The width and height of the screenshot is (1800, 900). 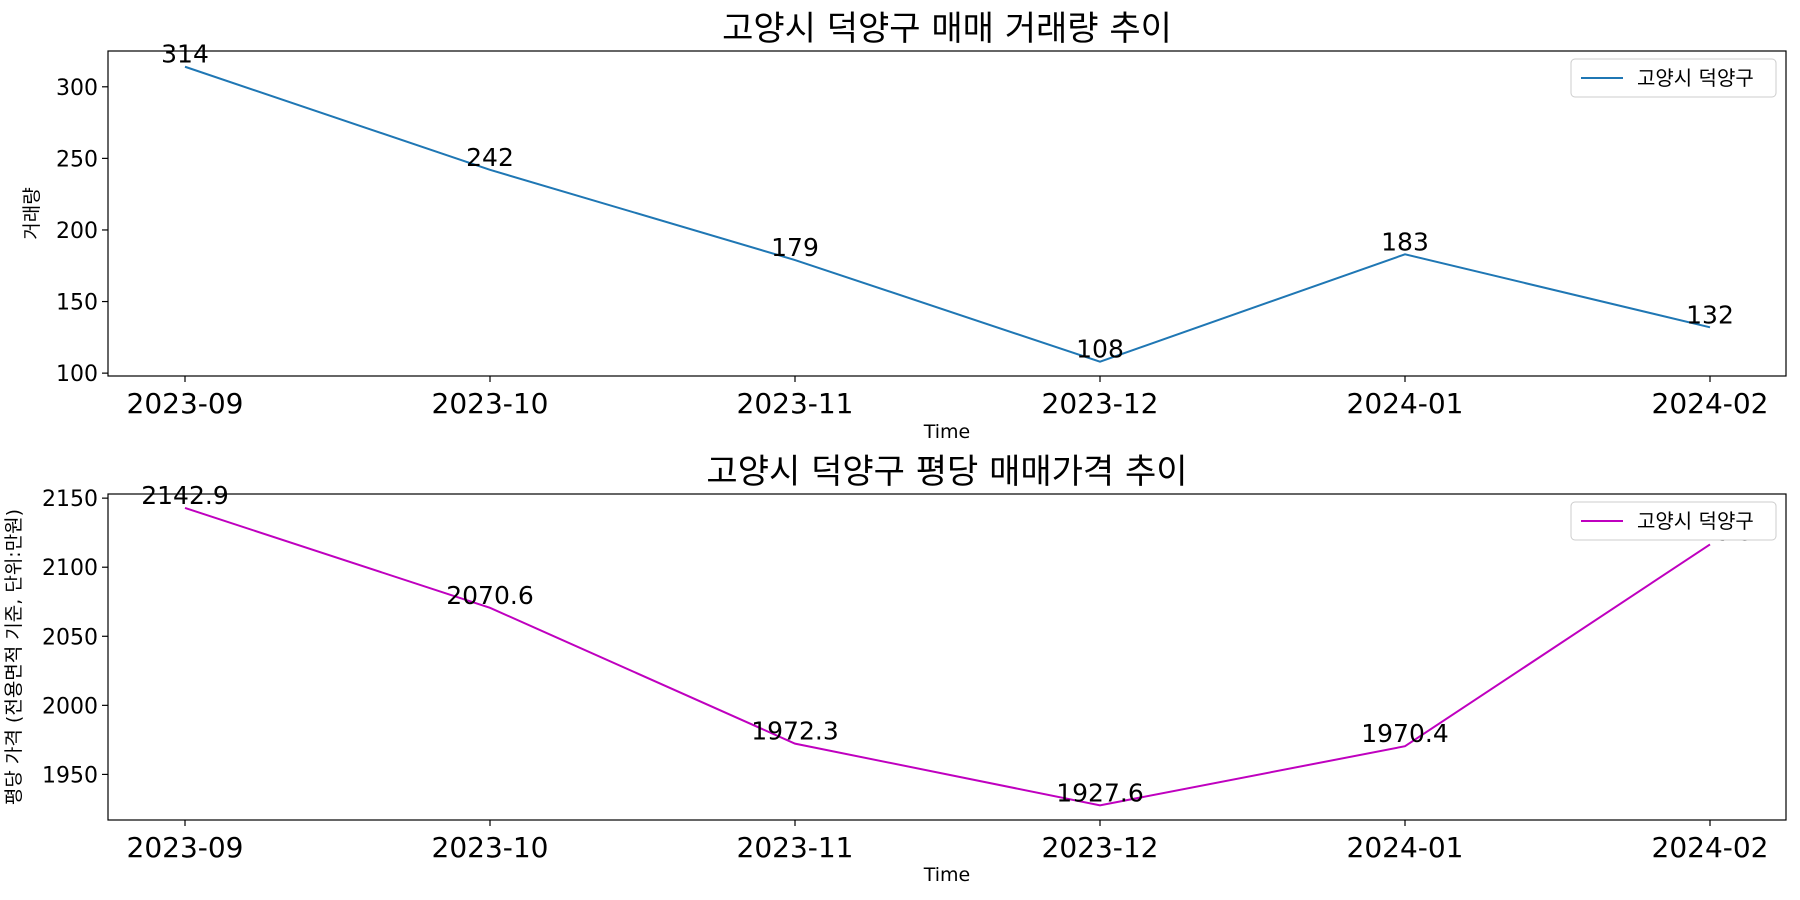 What do you see at coordinates (794, 731) in the screenshot?
I see `data-label: 1972.3` at bounding box center [794, 731].